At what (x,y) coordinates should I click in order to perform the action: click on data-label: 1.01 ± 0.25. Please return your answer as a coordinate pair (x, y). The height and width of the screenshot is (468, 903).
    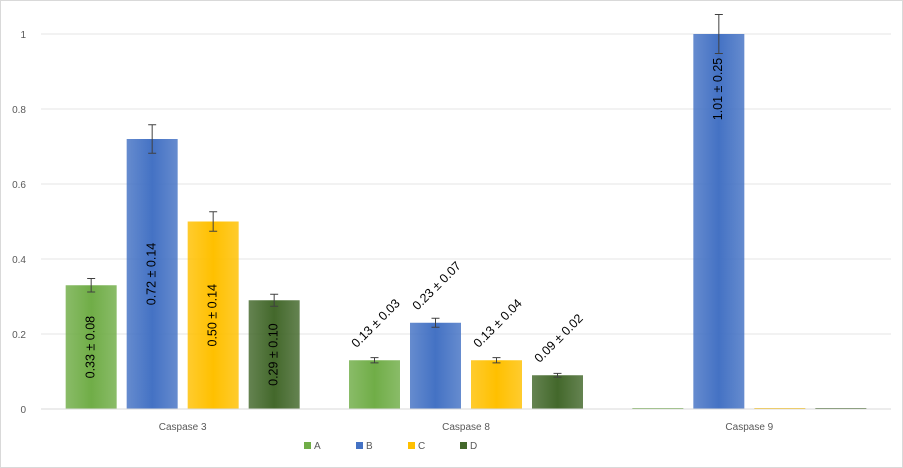
    Looking at the image, I should click on (718, 89).